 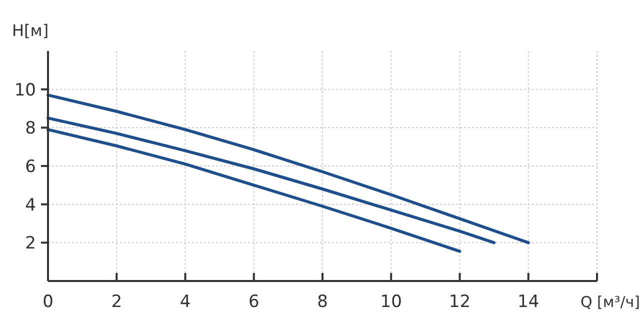 I want to click on x-tick-label: 10, so click(x=391, y=302).